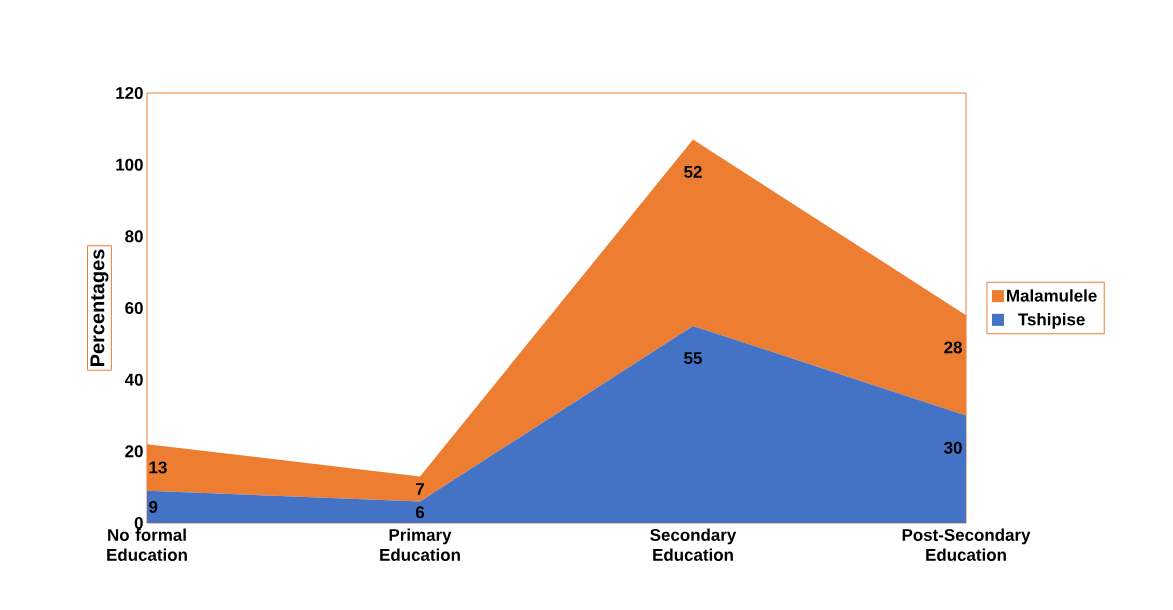 The height and width of the screenshot is (610, 1173). Describe the element at coordinates (953, 347) in the screenshot. I see `data-label: 28` at that location.